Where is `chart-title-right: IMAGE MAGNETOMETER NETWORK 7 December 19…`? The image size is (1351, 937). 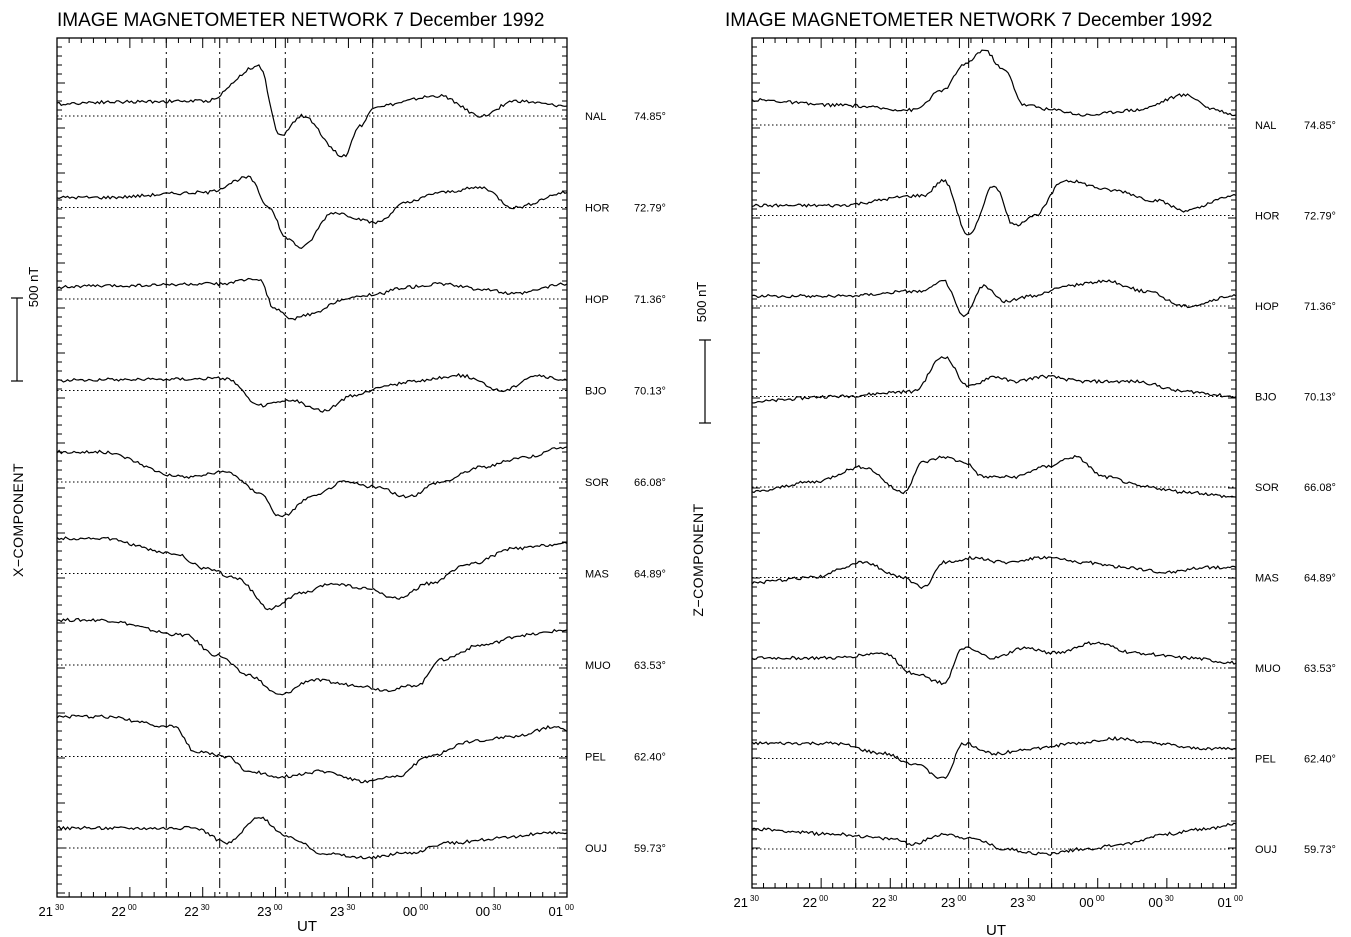
chart-title-right: IMAGE MAGNETOMETER NETWORK 7 December 19… is located at coordinates (968, 20).